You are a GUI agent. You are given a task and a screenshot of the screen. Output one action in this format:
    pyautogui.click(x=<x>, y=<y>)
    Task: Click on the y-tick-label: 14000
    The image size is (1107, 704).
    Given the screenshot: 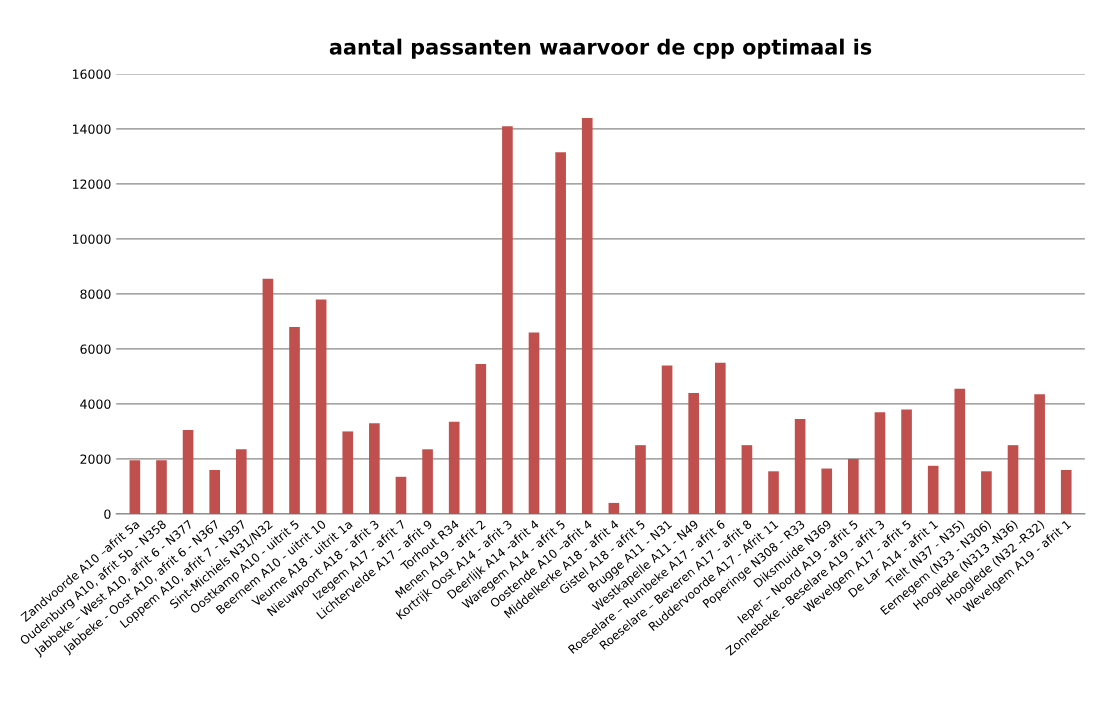 What is the action you would take?
    pyautogui.click(x=91, y=129)
    